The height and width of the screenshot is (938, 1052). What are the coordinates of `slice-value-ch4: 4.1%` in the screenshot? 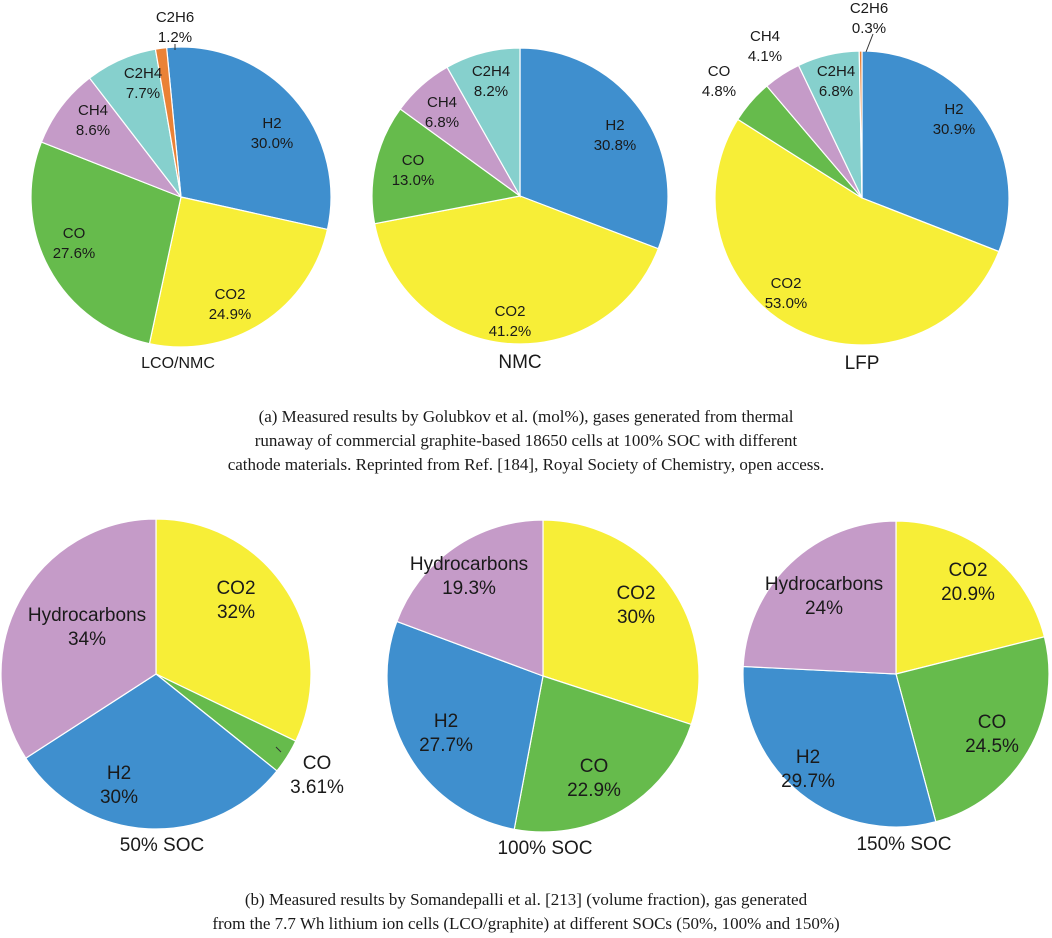 It's located at (765, 56).